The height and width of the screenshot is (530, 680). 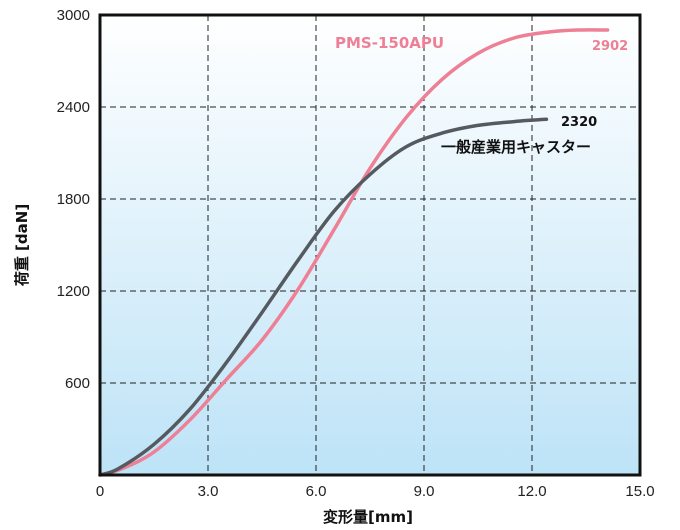 What do you see at coordinates (424, 491) in the screenshot?
I see `x-tick-label: 9.0` at bounding box center [424, 491].